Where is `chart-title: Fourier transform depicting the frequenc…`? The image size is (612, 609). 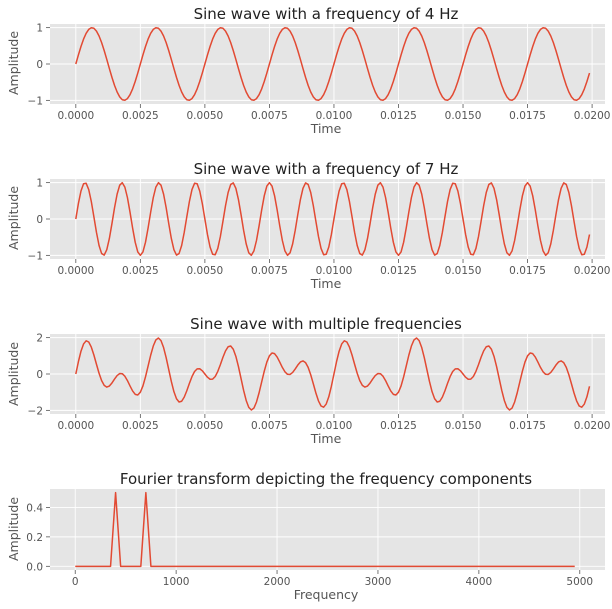 chart-title: Fourier transform depicting the frequenc… is located at coordinates (326, 479).